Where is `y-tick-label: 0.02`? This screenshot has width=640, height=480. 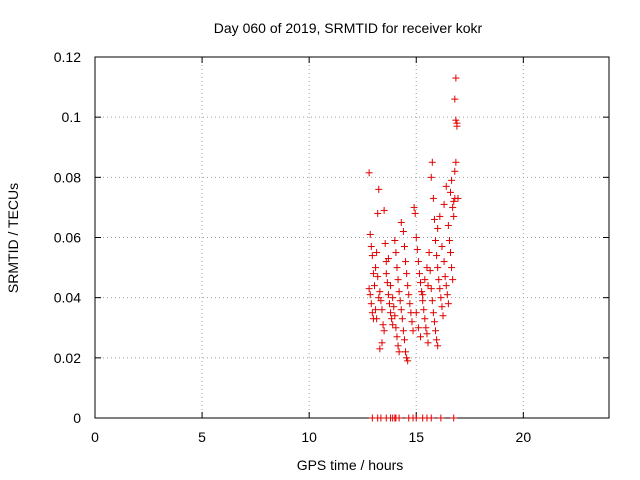
y-tick-label: 0.02 is located at coordinates (67, 358).